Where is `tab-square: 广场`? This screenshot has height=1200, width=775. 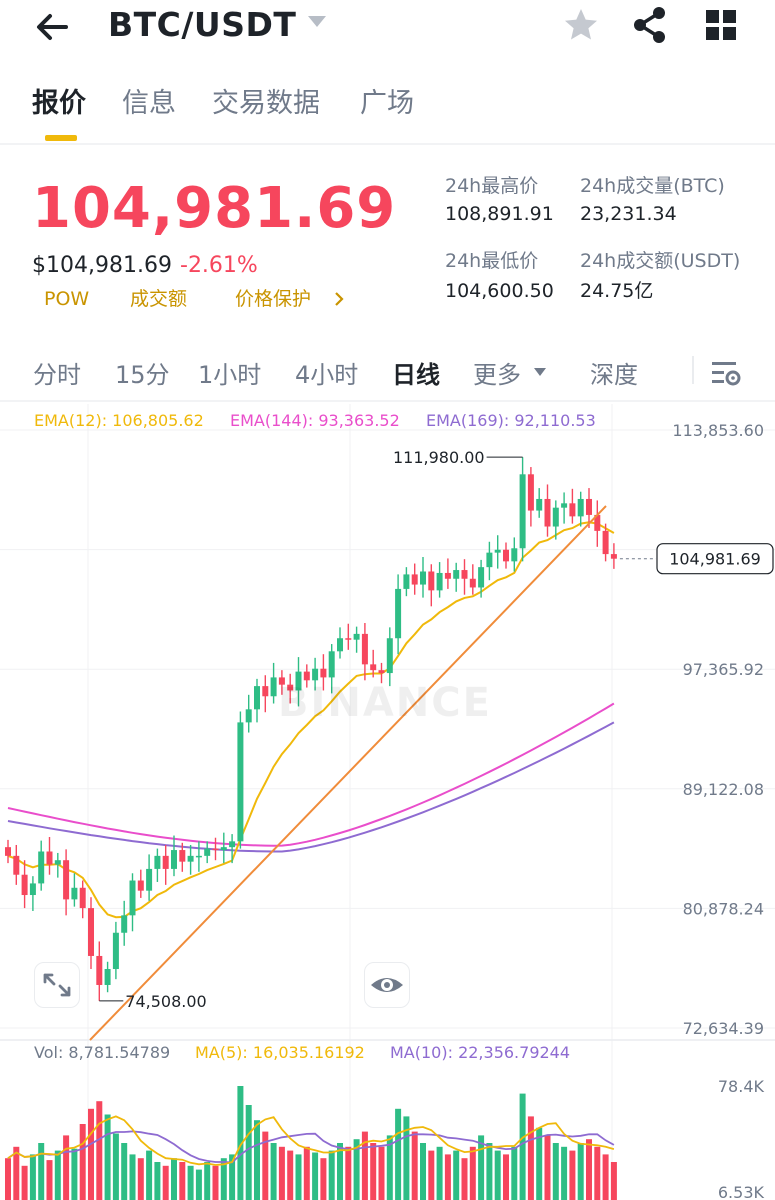
tab-square: 广场 is located at coordinates (387, 103).